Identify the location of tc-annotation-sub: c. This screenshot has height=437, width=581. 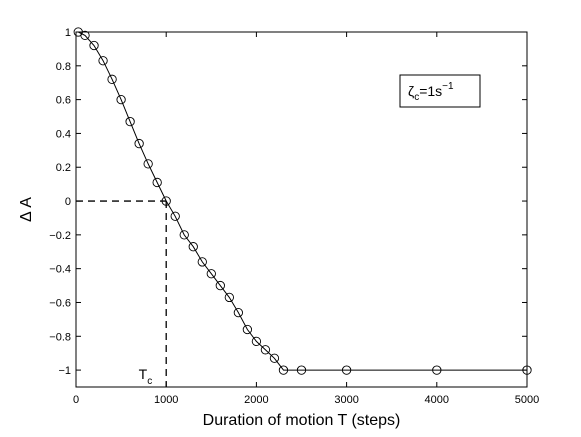
(149, 381).